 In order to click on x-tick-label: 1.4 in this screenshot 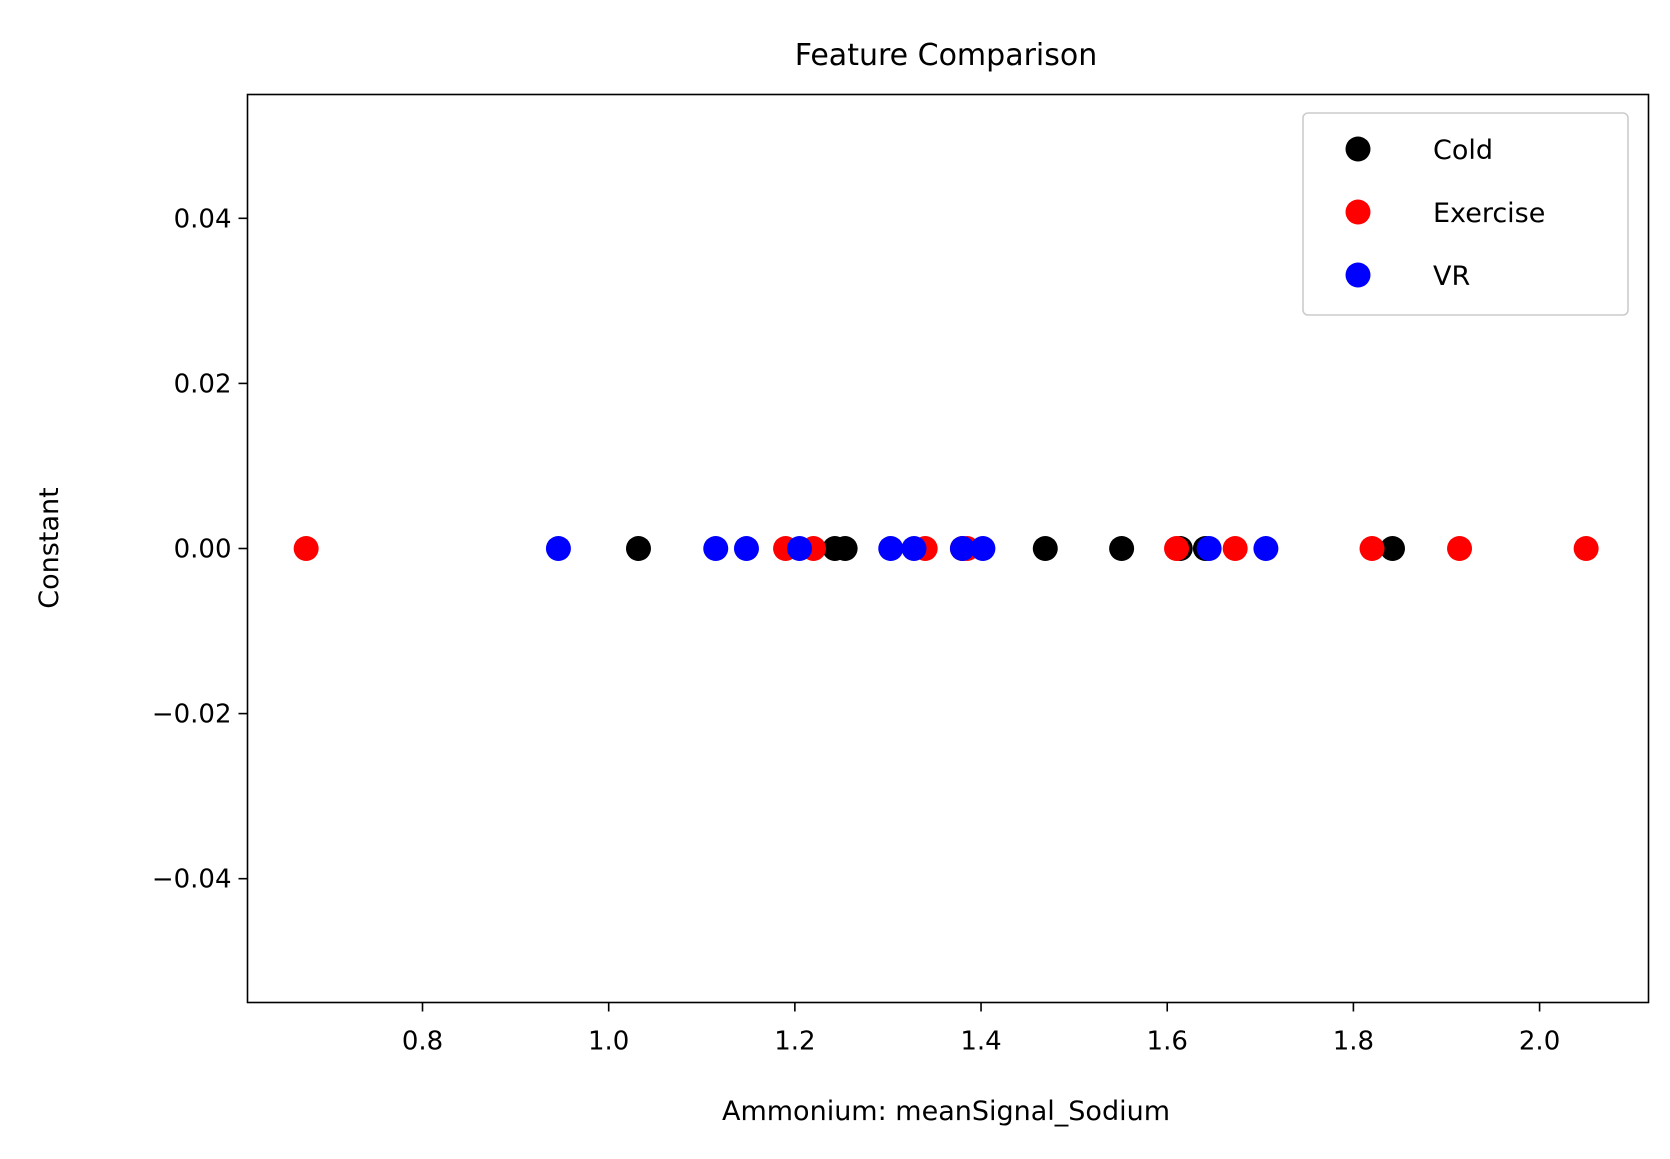, I will do `click(980, 1042)`.